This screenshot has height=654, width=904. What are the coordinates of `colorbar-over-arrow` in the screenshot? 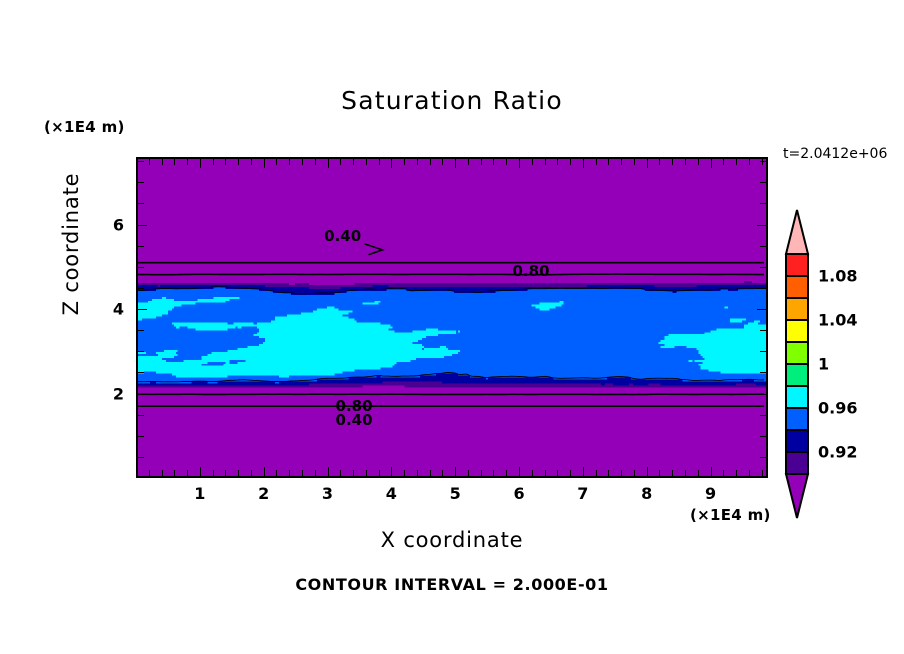 It's located at (797, 232).